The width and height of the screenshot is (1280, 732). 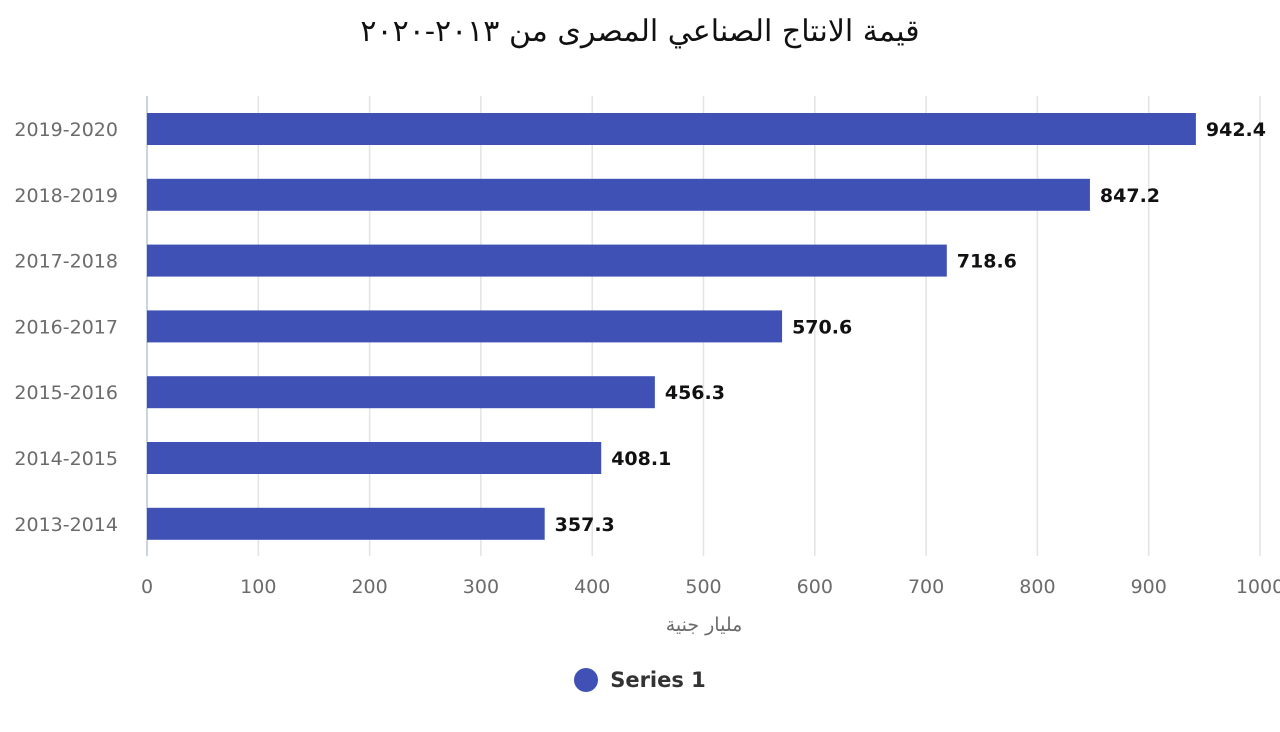 What do you see at coordinates (926, 587) in the screenshot?
I see `x-tick-label: 700` at bounding box center [926, 587].